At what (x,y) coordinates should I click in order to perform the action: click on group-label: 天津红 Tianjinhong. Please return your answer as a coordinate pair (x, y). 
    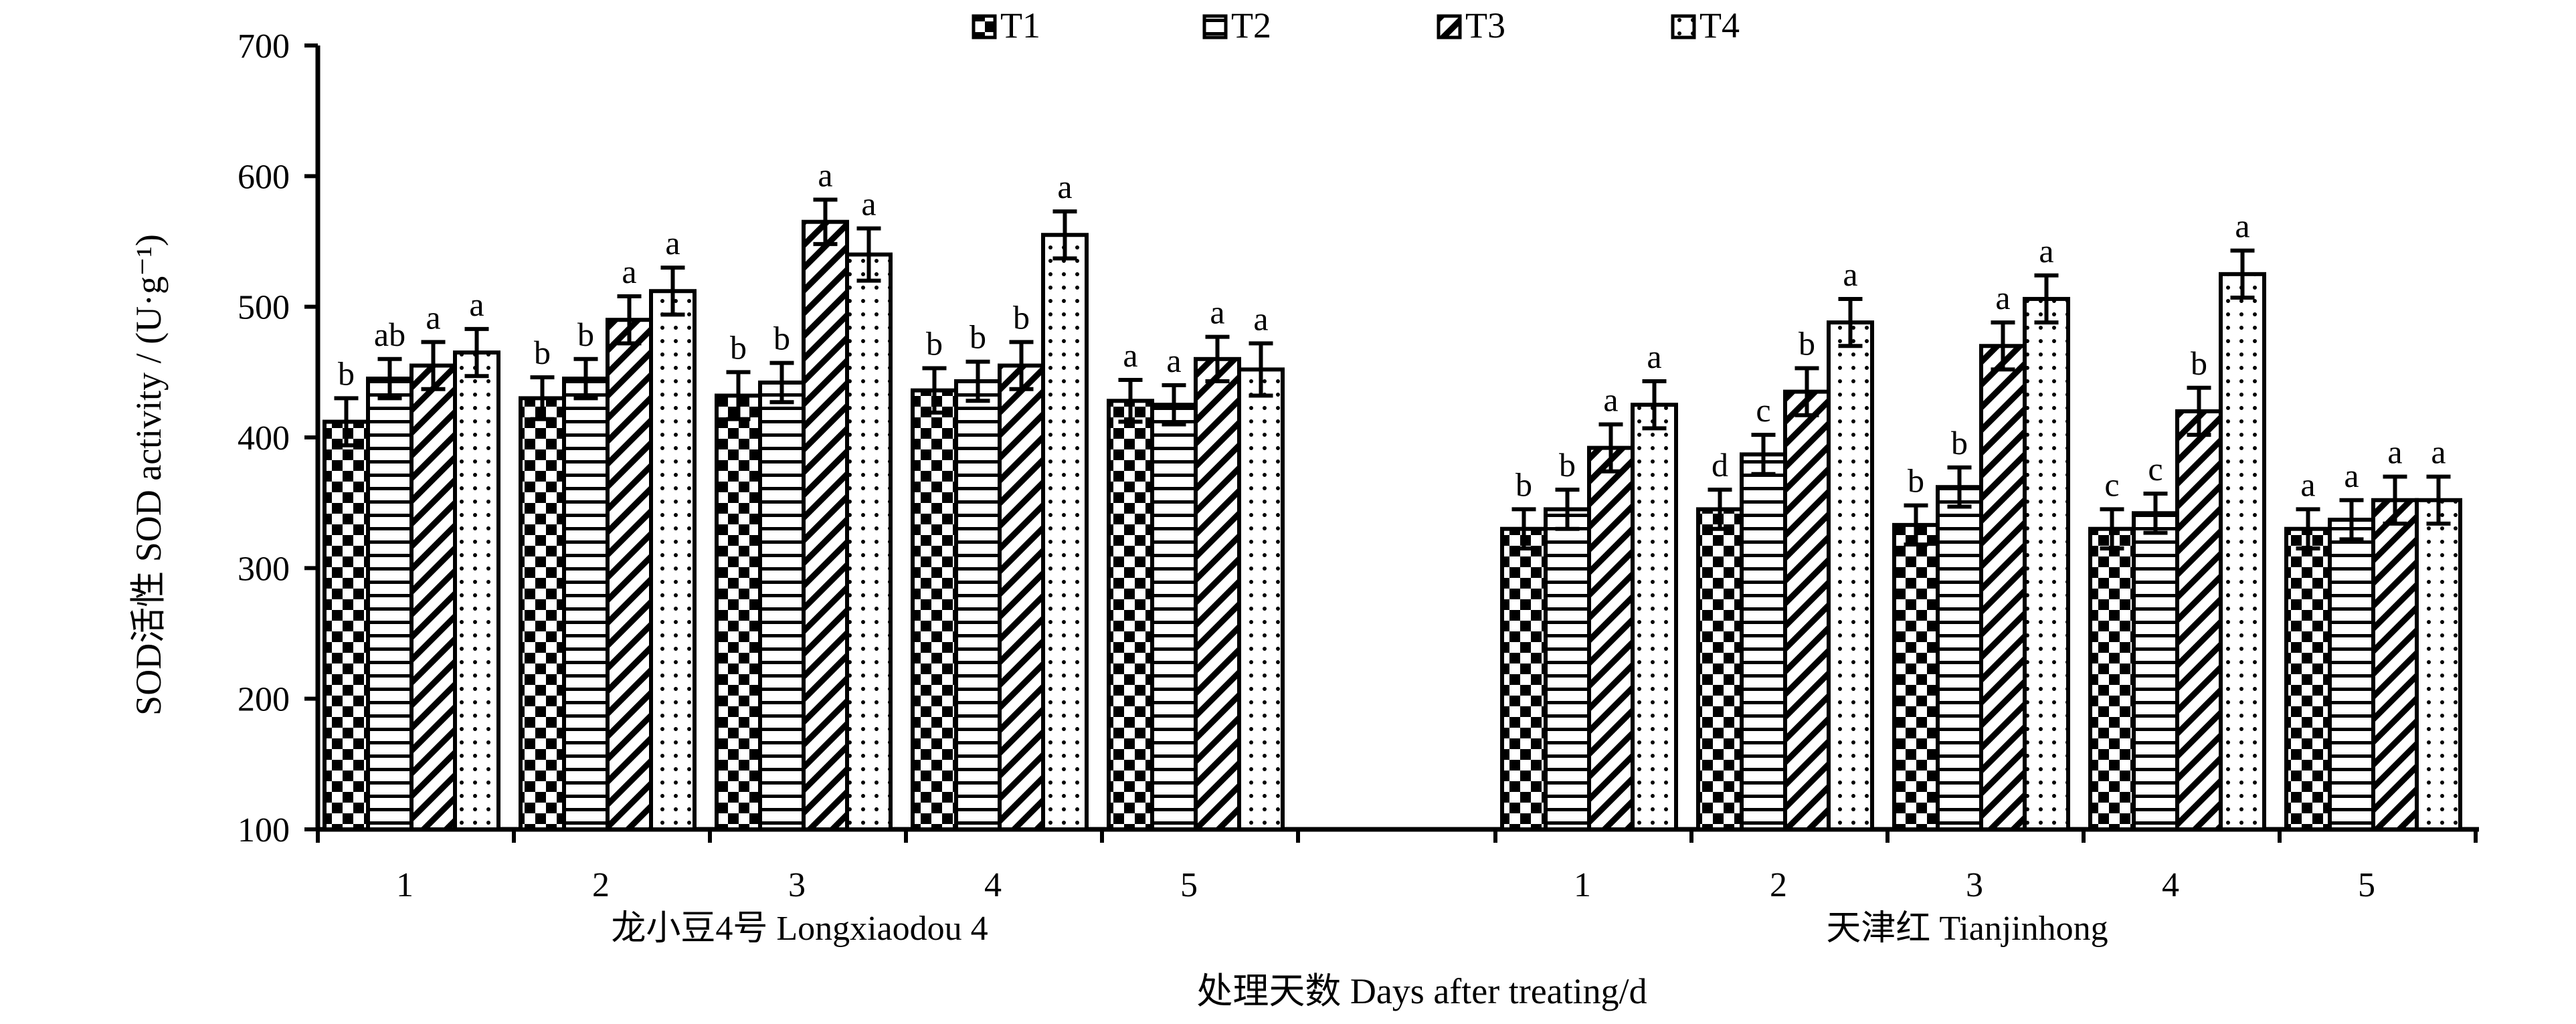
    Looking at the image, I should click on (1967, 929).